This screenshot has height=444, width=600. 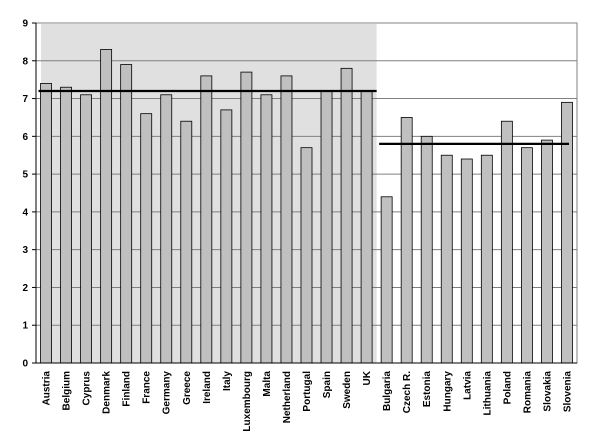 What do you see at coordinates (127, 389) in the screenshot?
I see `x-category-label: Finland` at bounding box center [127, 389].